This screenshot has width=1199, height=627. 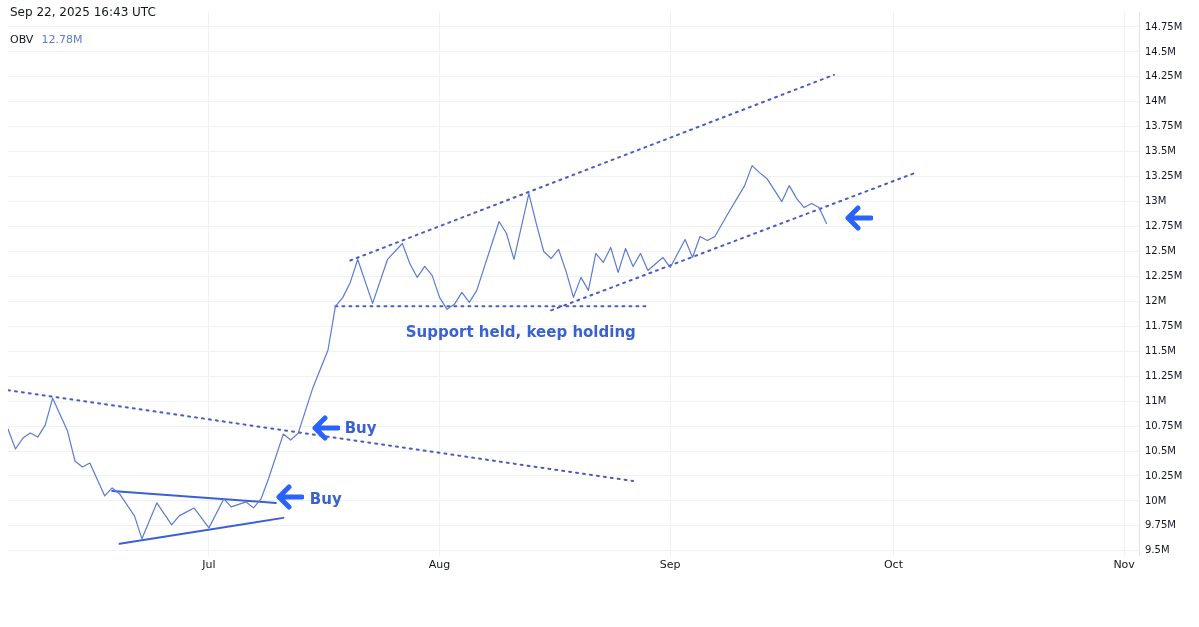 What do you see at coordinates (208, 565) in the screenshot?
I see `x-tick-label: Jul` at bounding box center [208, 565].